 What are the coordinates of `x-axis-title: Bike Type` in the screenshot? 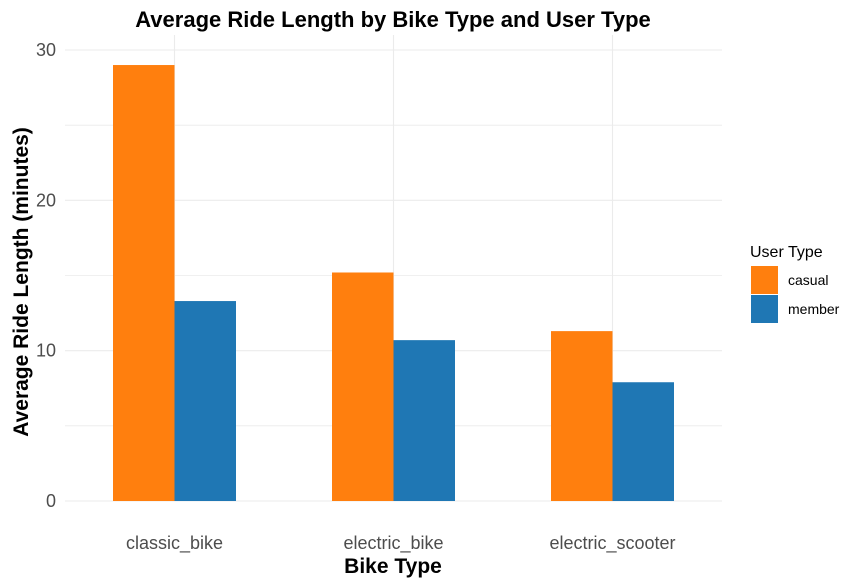 It's located at (393, 566).